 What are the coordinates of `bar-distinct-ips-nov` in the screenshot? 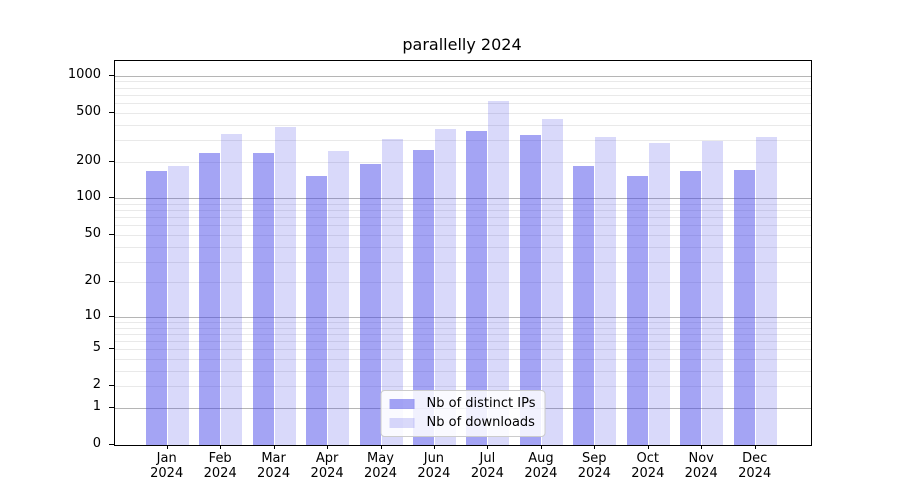 It's located at (691, 307).